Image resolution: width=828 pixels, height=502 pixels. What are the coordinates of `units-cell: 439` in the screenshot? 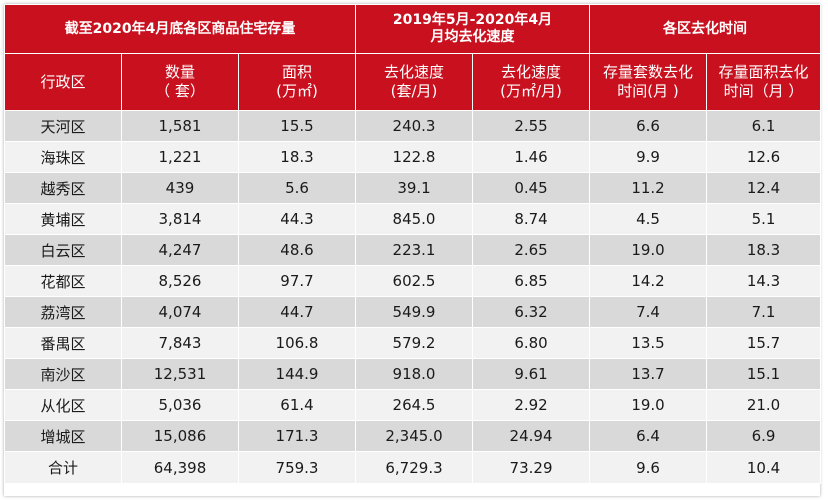 It's located at (180, 188).